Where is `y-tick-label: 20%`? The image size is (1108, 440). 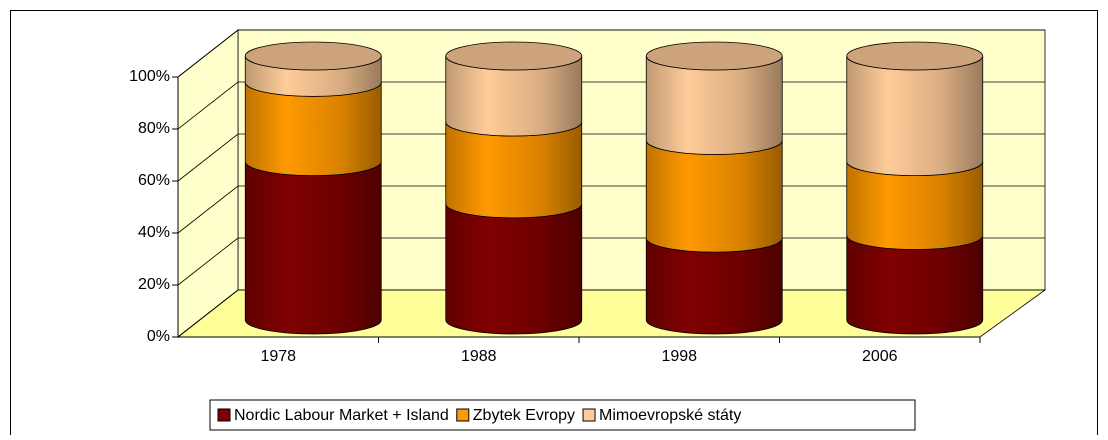
y-tick-label: 20% is located at coordinates (154, 284).